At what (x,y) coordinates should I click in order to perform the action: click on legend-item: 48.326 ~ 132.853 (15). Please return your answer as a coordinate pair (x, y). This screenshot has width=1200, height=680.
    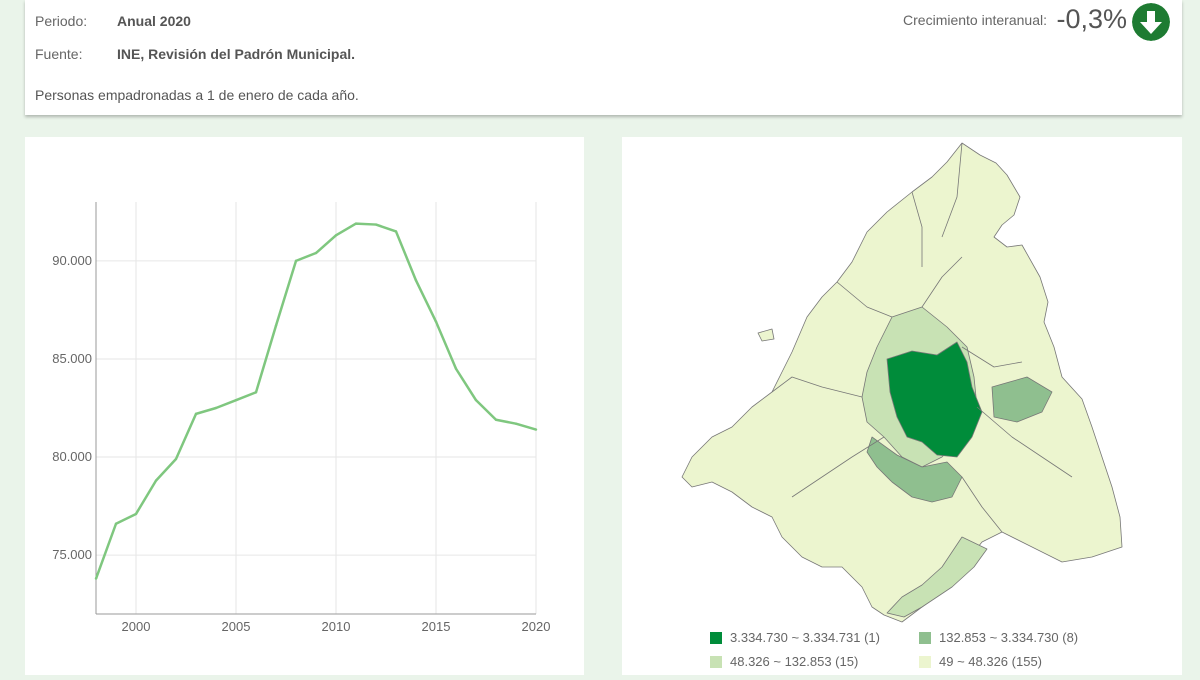
    Looking at the image, I should click on (784, 661).